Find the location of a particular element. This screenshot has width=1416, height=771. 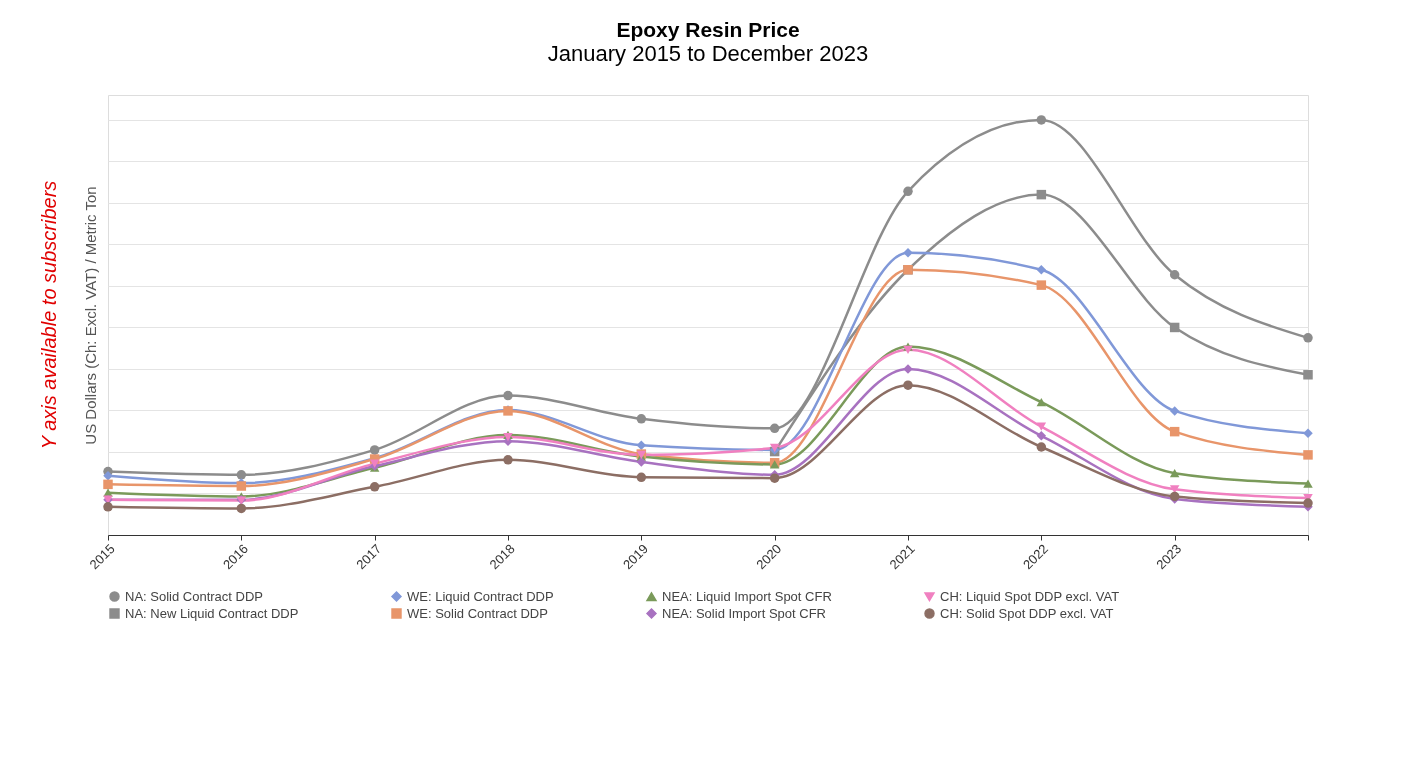

legend-label: WE: Solid Contract DDP is located at coordinates (477, 613).